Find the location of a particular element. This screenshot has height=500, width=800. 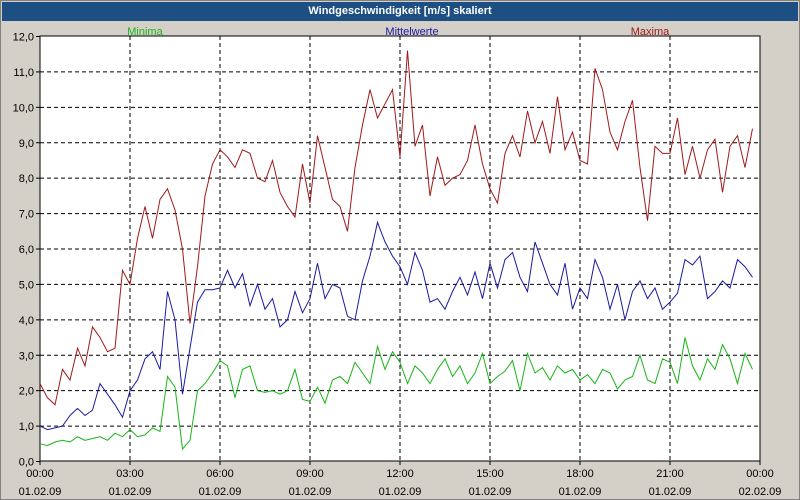

y-tick-label: 11,0 is located at coordinates (23, 73).